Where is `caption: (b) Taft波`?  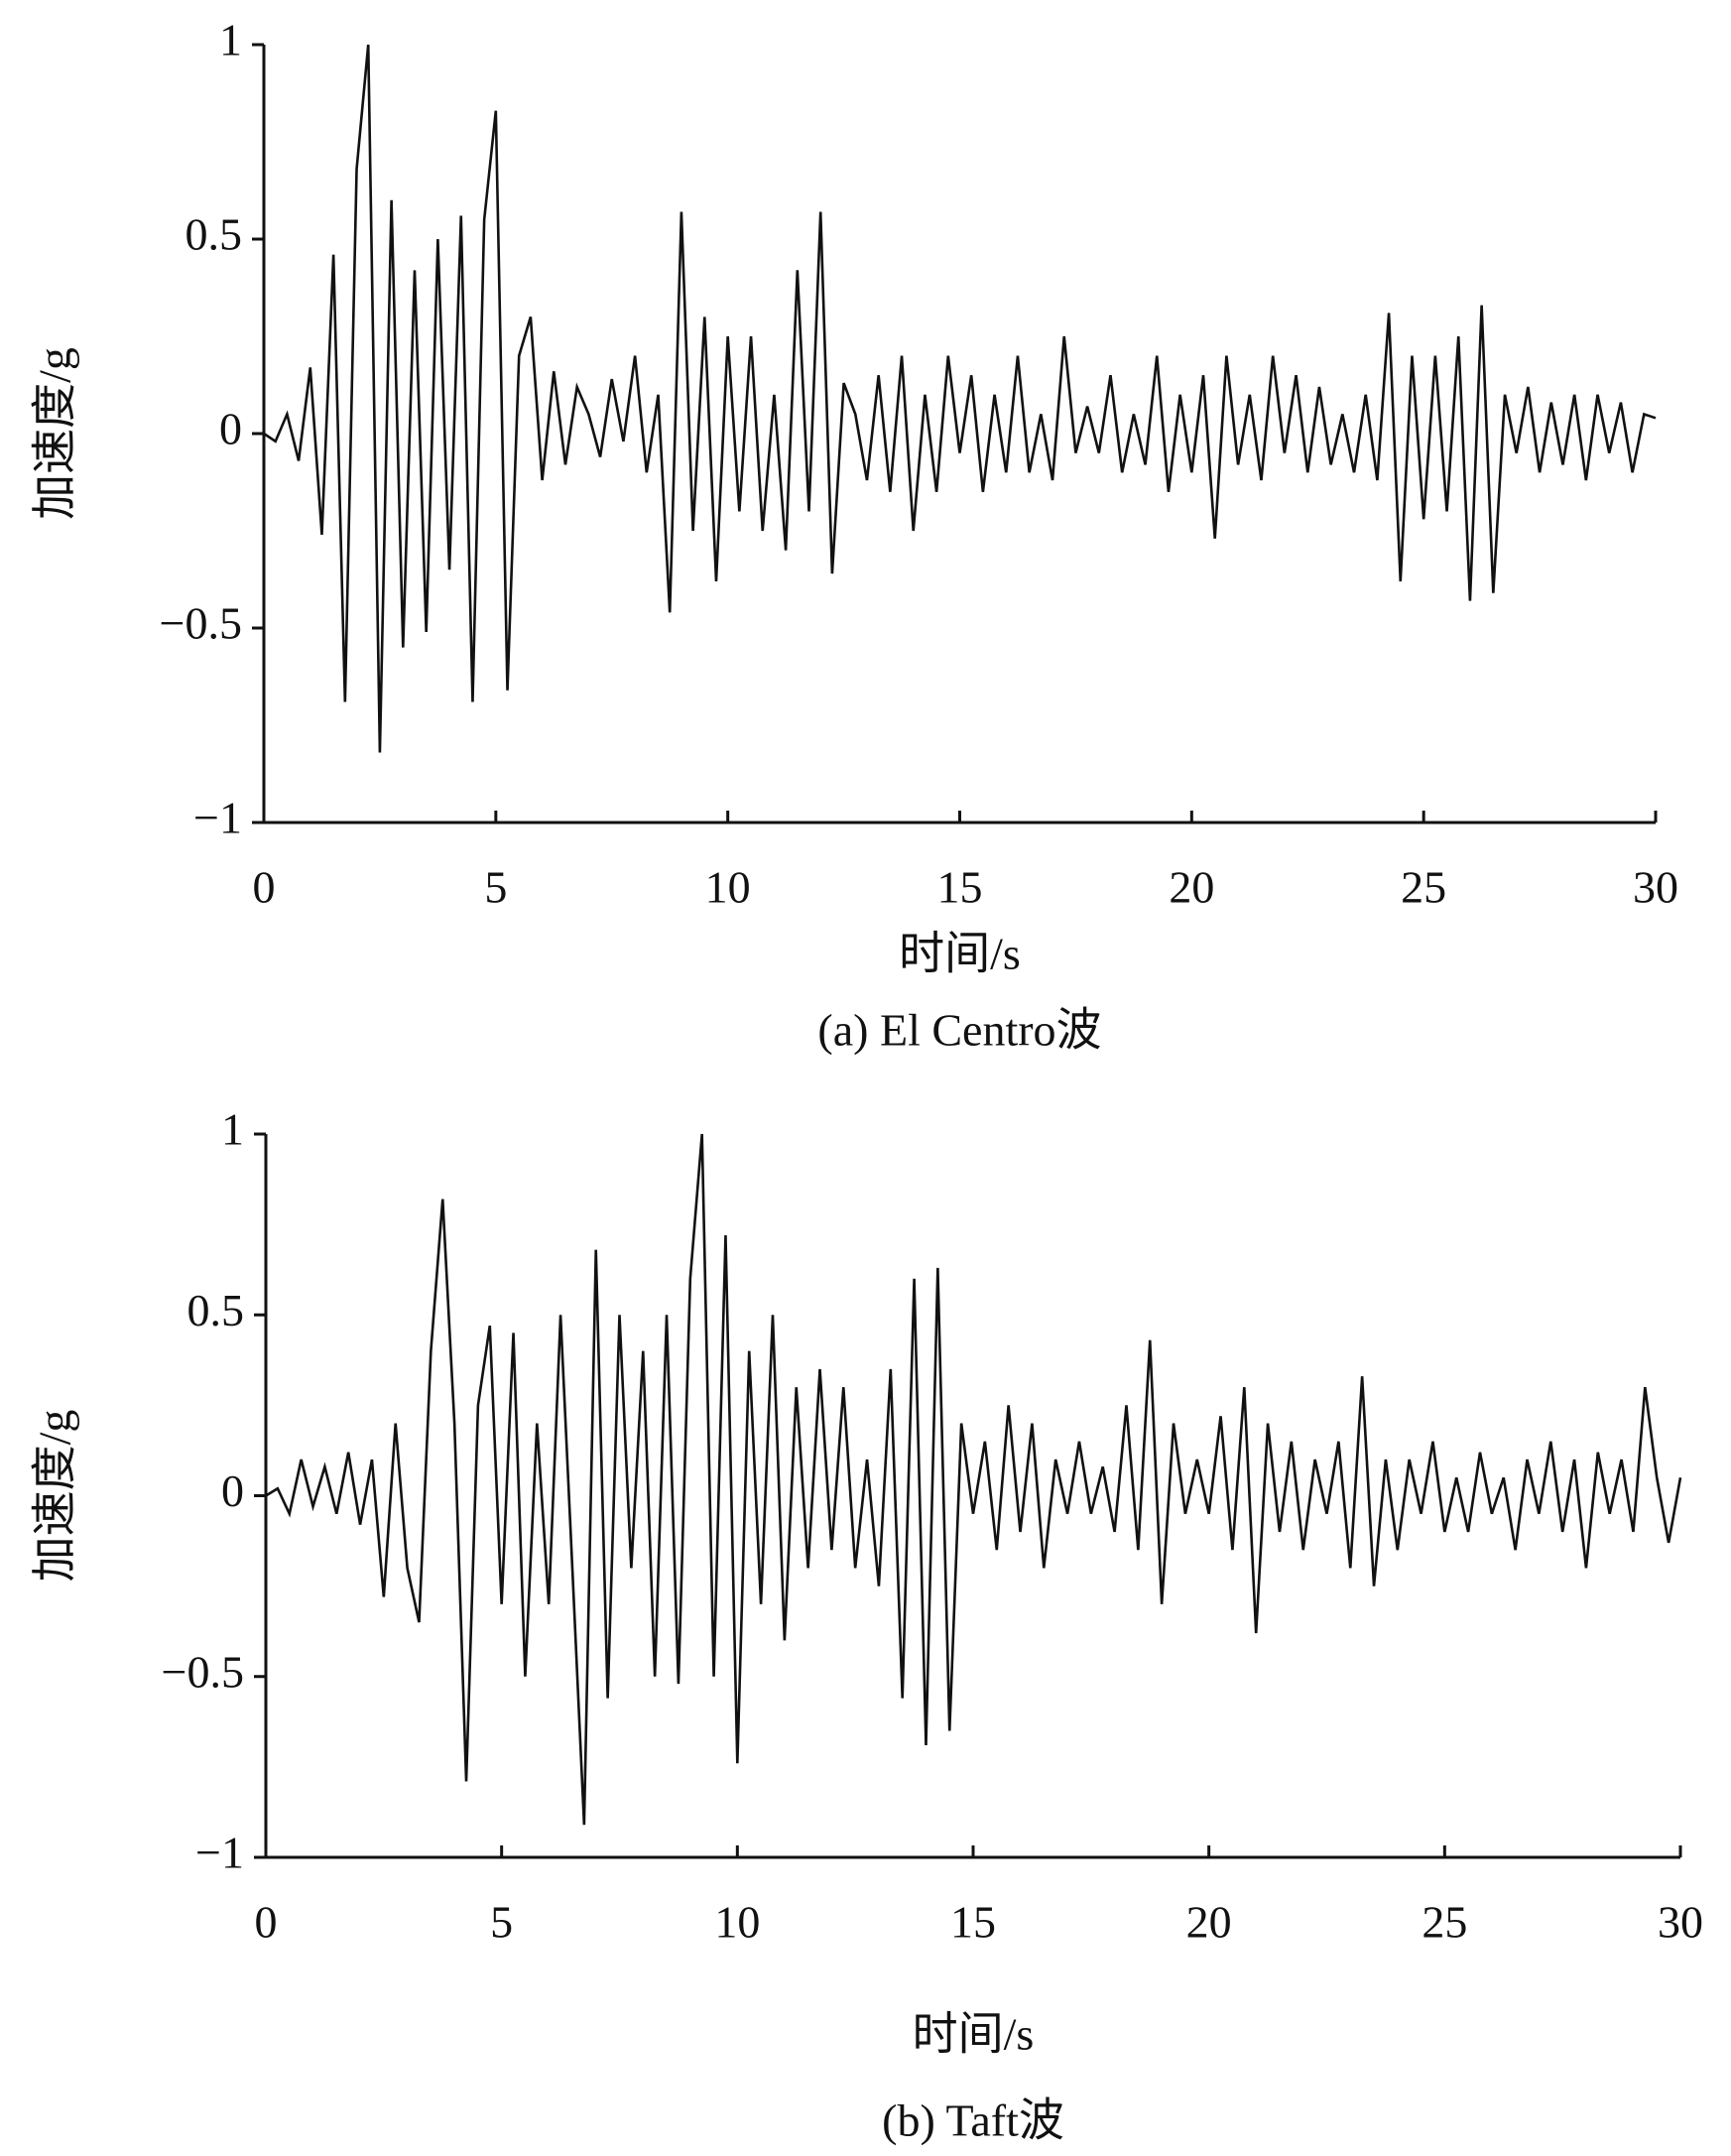
caption: (b) Taft波 is located at coordinates (973, 2120).